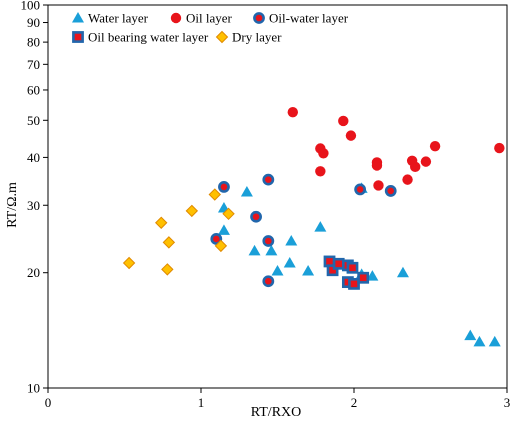 The width and height of the screenshot is (512, 422). Describe the element at coordinates (148, 37) in the screenshot. I see `legend-label: Oil bearing water layer` at that location.